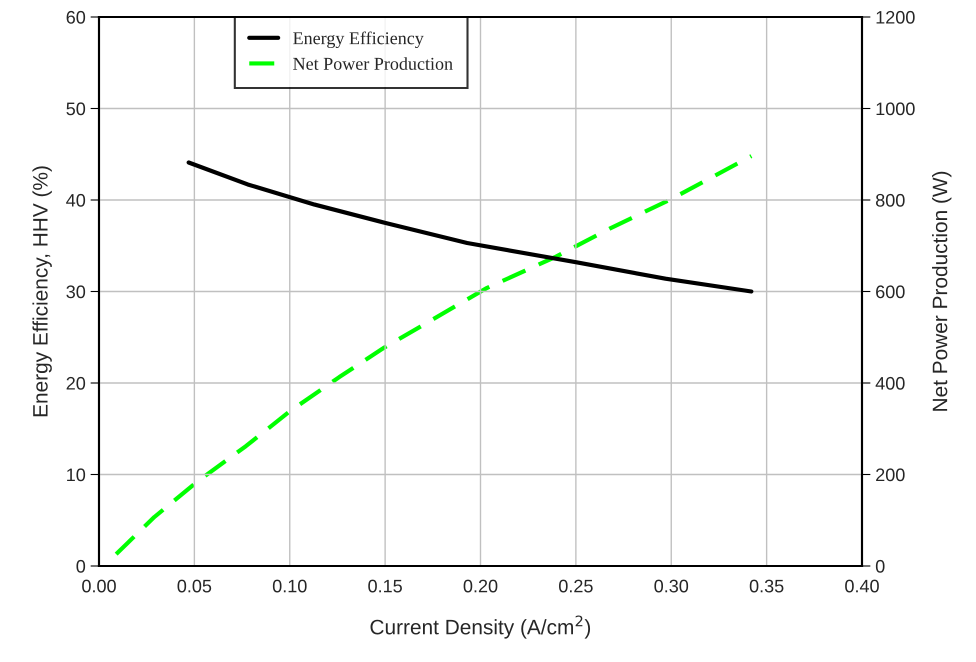 The height and width of the screenshot is (662, 976). I want to click on x-axis-title: Current Density (A/cm$^{2}$), so click(480, 627).